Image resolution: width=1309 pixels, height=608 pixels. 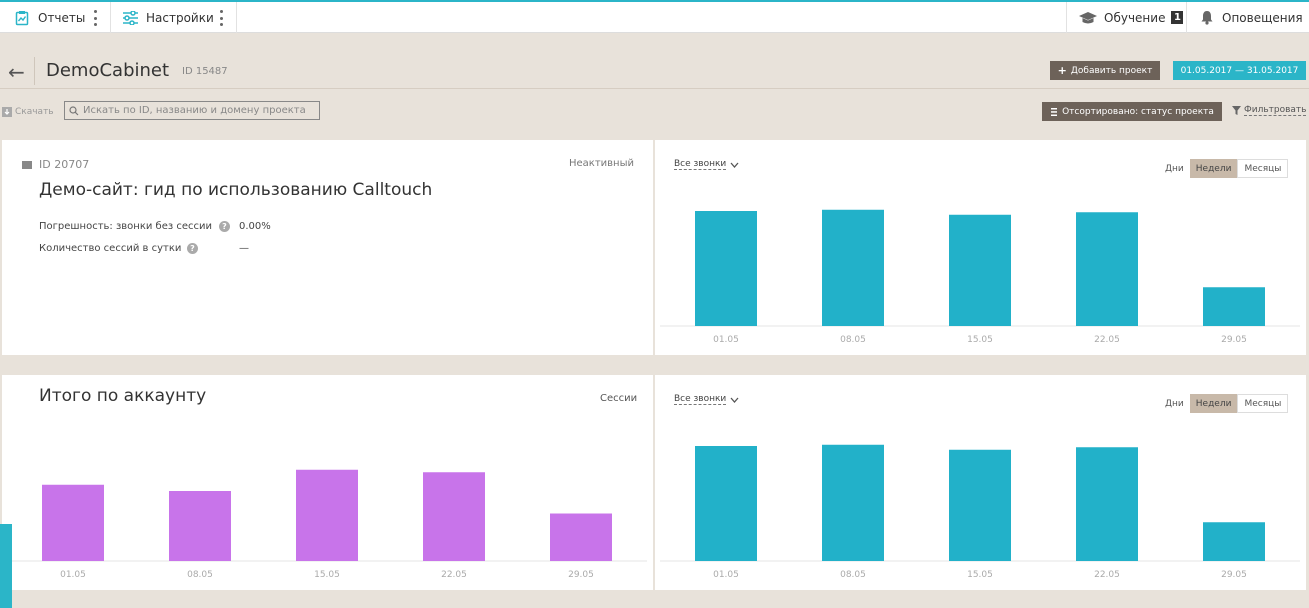 What do you see at coordinates (126, 226) in the screenshot?
I see `error-label: Погрешность: звонки без сессии` at bounding box center [126, 226].